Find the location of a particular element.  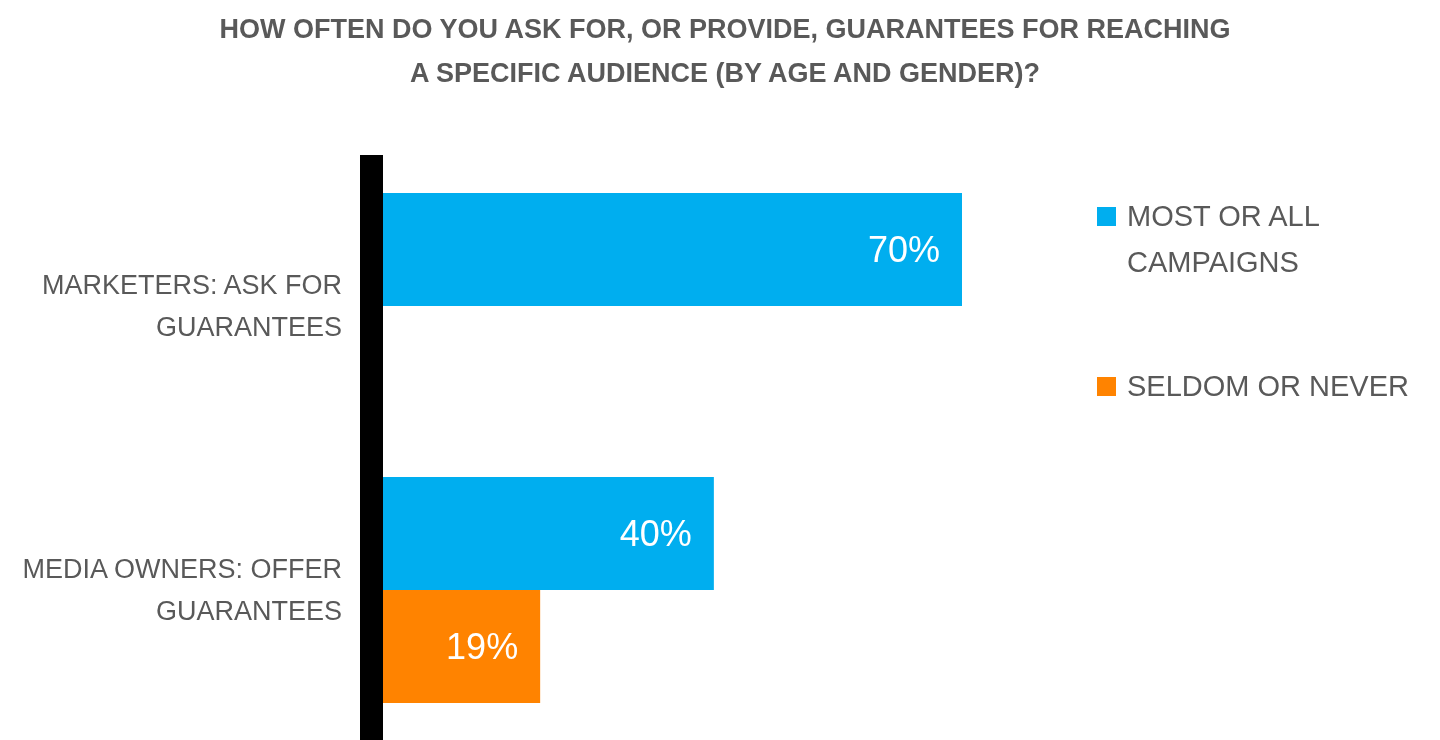

legend-label: MOST OR ALL CAMPAIGNS is located at coordinates (1223, 239).